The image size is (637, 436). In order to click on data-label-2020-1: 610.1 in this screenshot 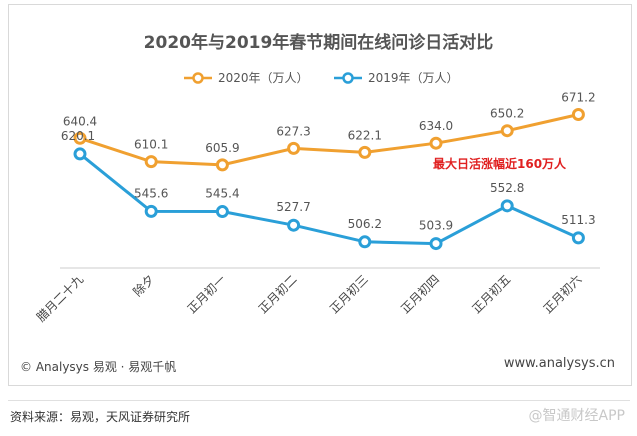, I will do `click(151, 145)`.